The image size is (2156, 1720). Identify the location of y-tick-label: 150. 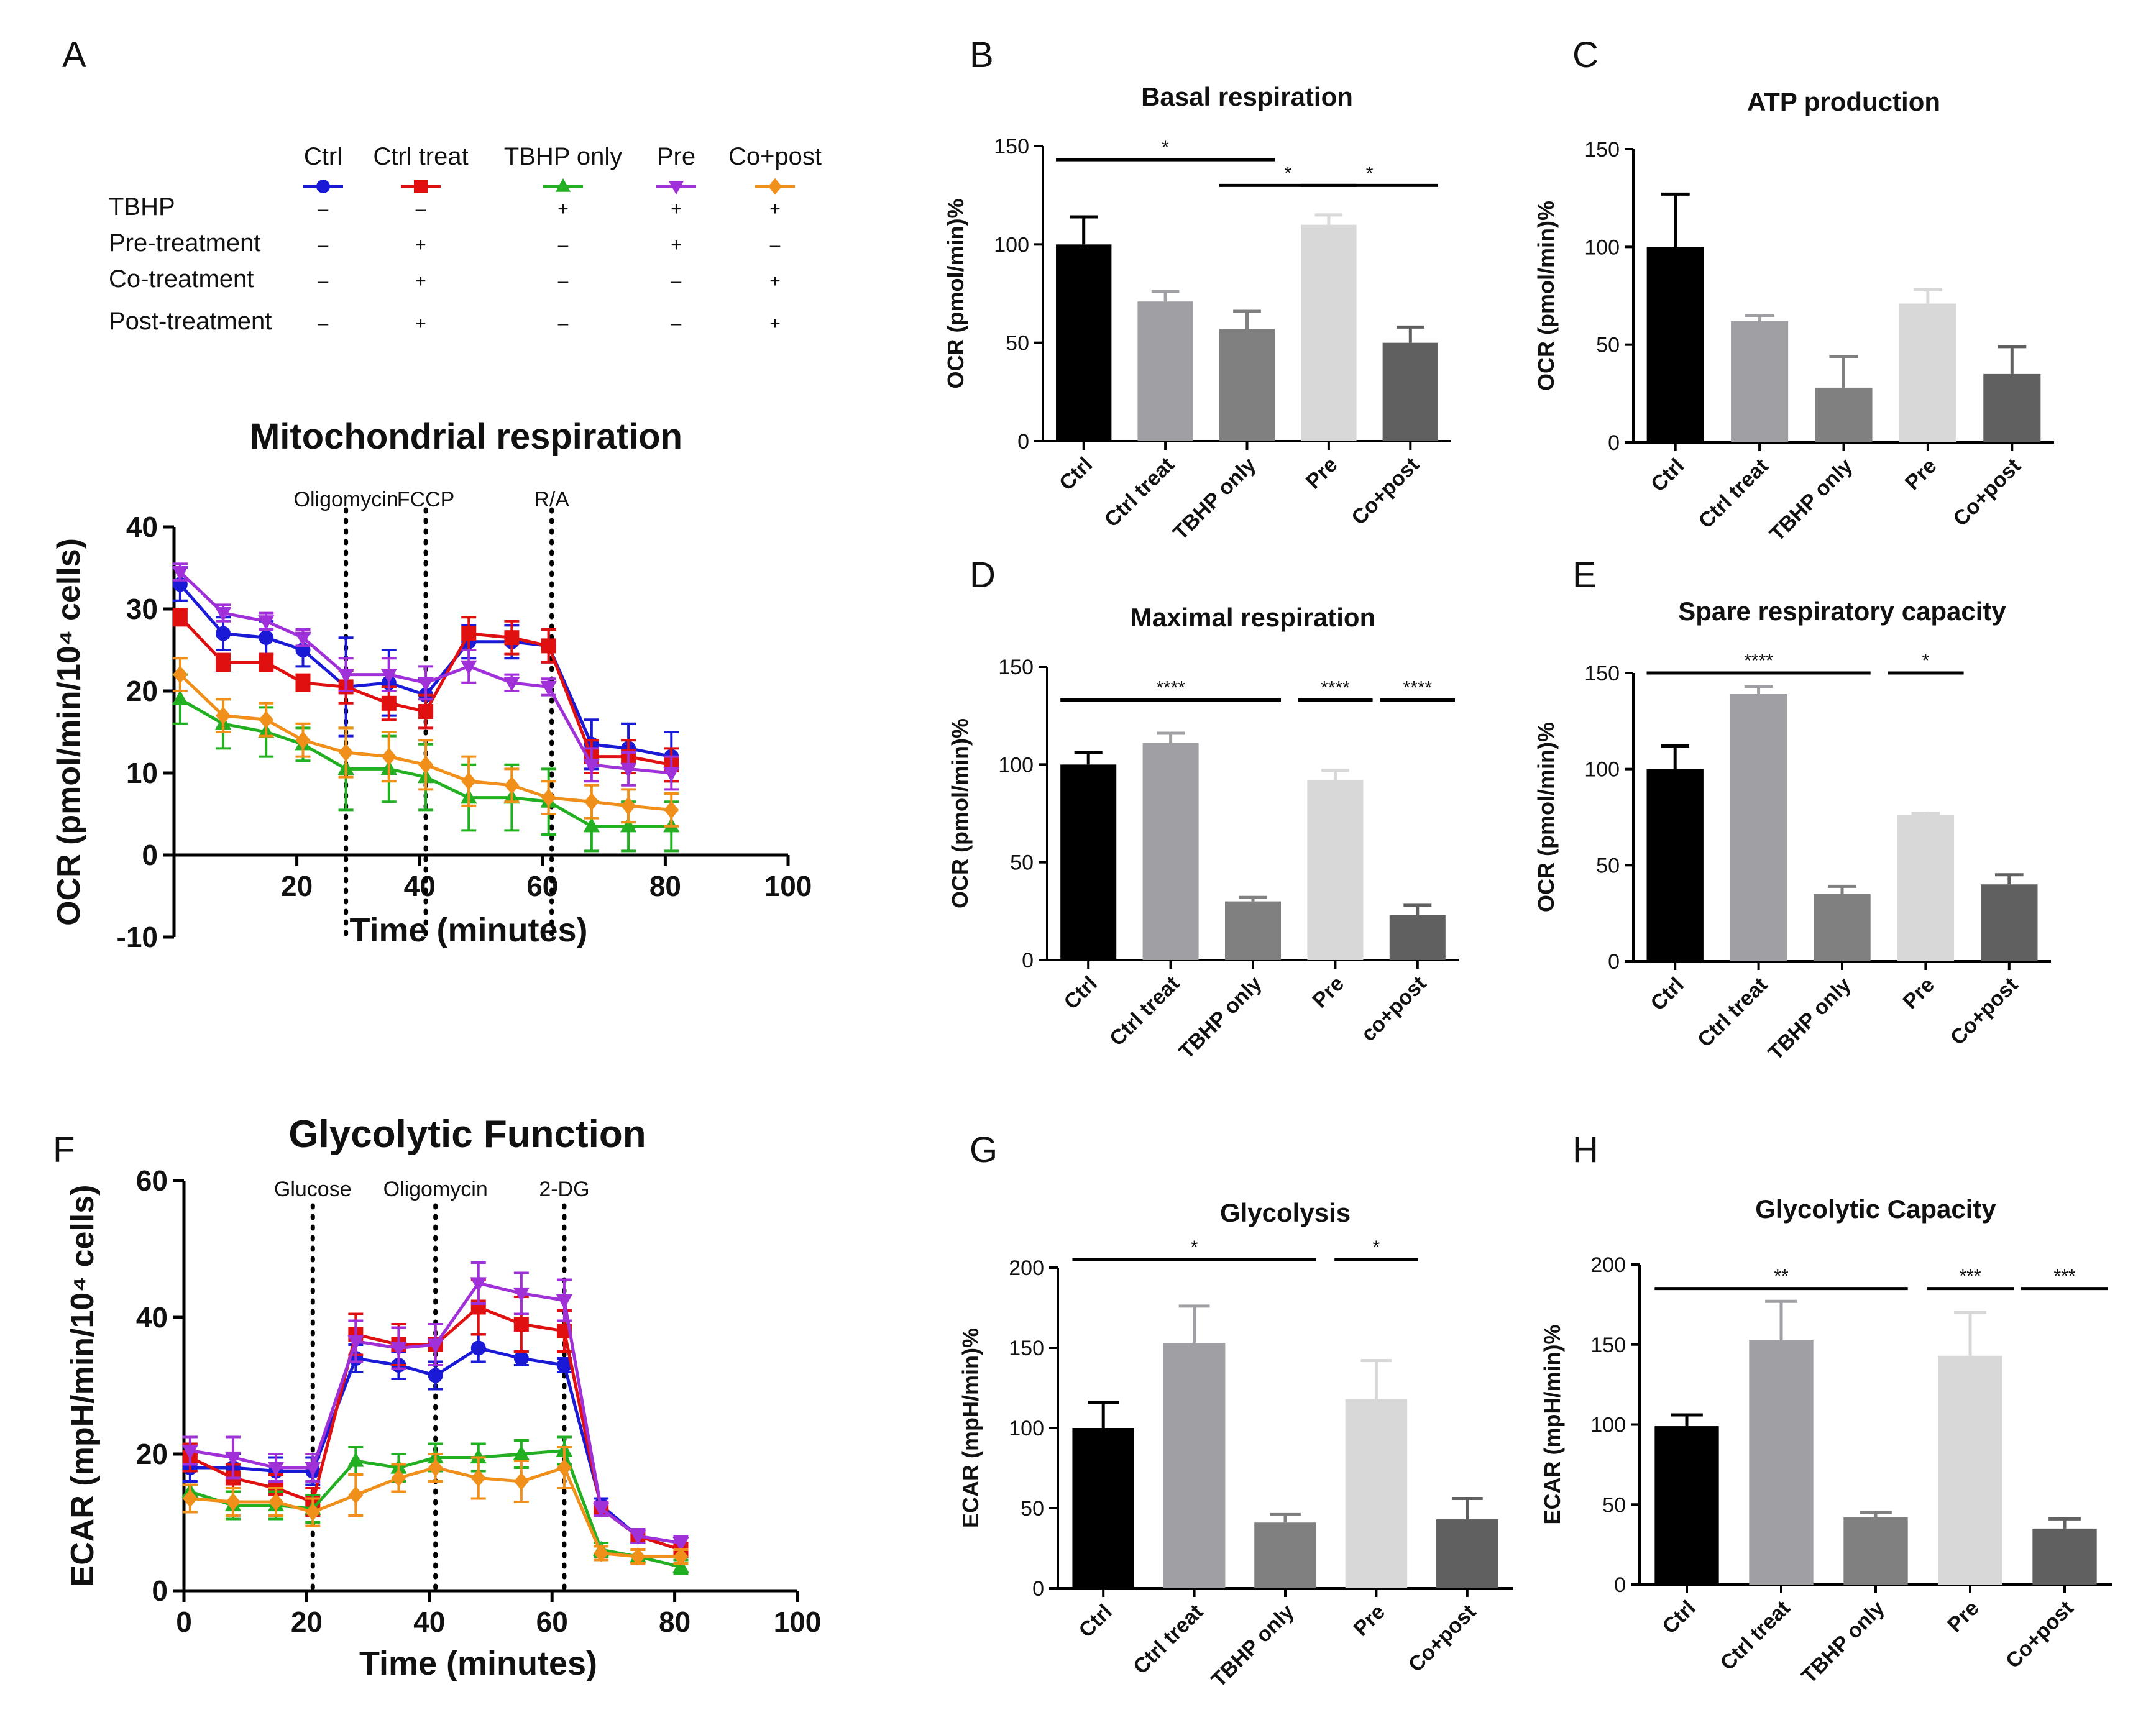
(1012, 146).